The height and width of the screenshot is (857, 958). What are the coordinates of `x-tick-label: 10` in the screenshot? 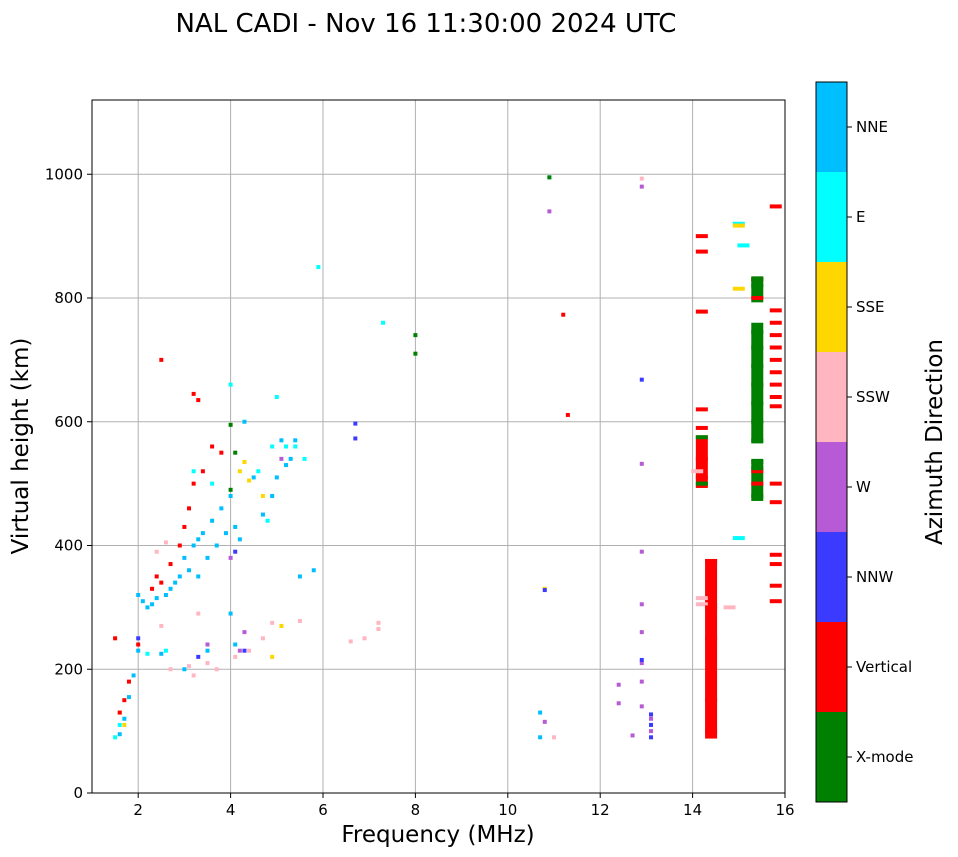 It's located at (507, 810).